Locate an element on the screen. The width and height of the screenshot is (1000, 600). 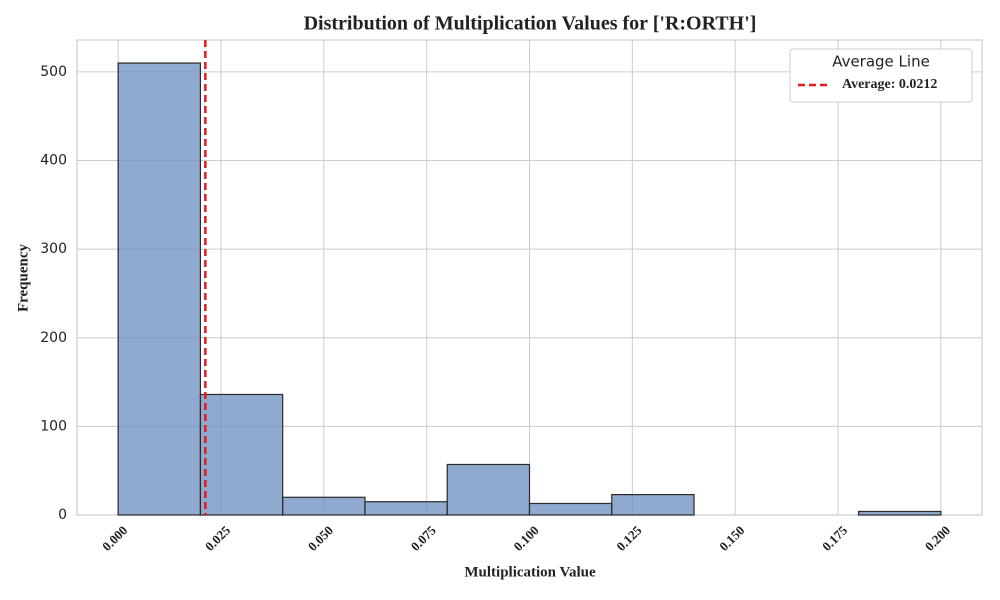
x-tick-label: 0.075 is located at coordinates (424, 538).